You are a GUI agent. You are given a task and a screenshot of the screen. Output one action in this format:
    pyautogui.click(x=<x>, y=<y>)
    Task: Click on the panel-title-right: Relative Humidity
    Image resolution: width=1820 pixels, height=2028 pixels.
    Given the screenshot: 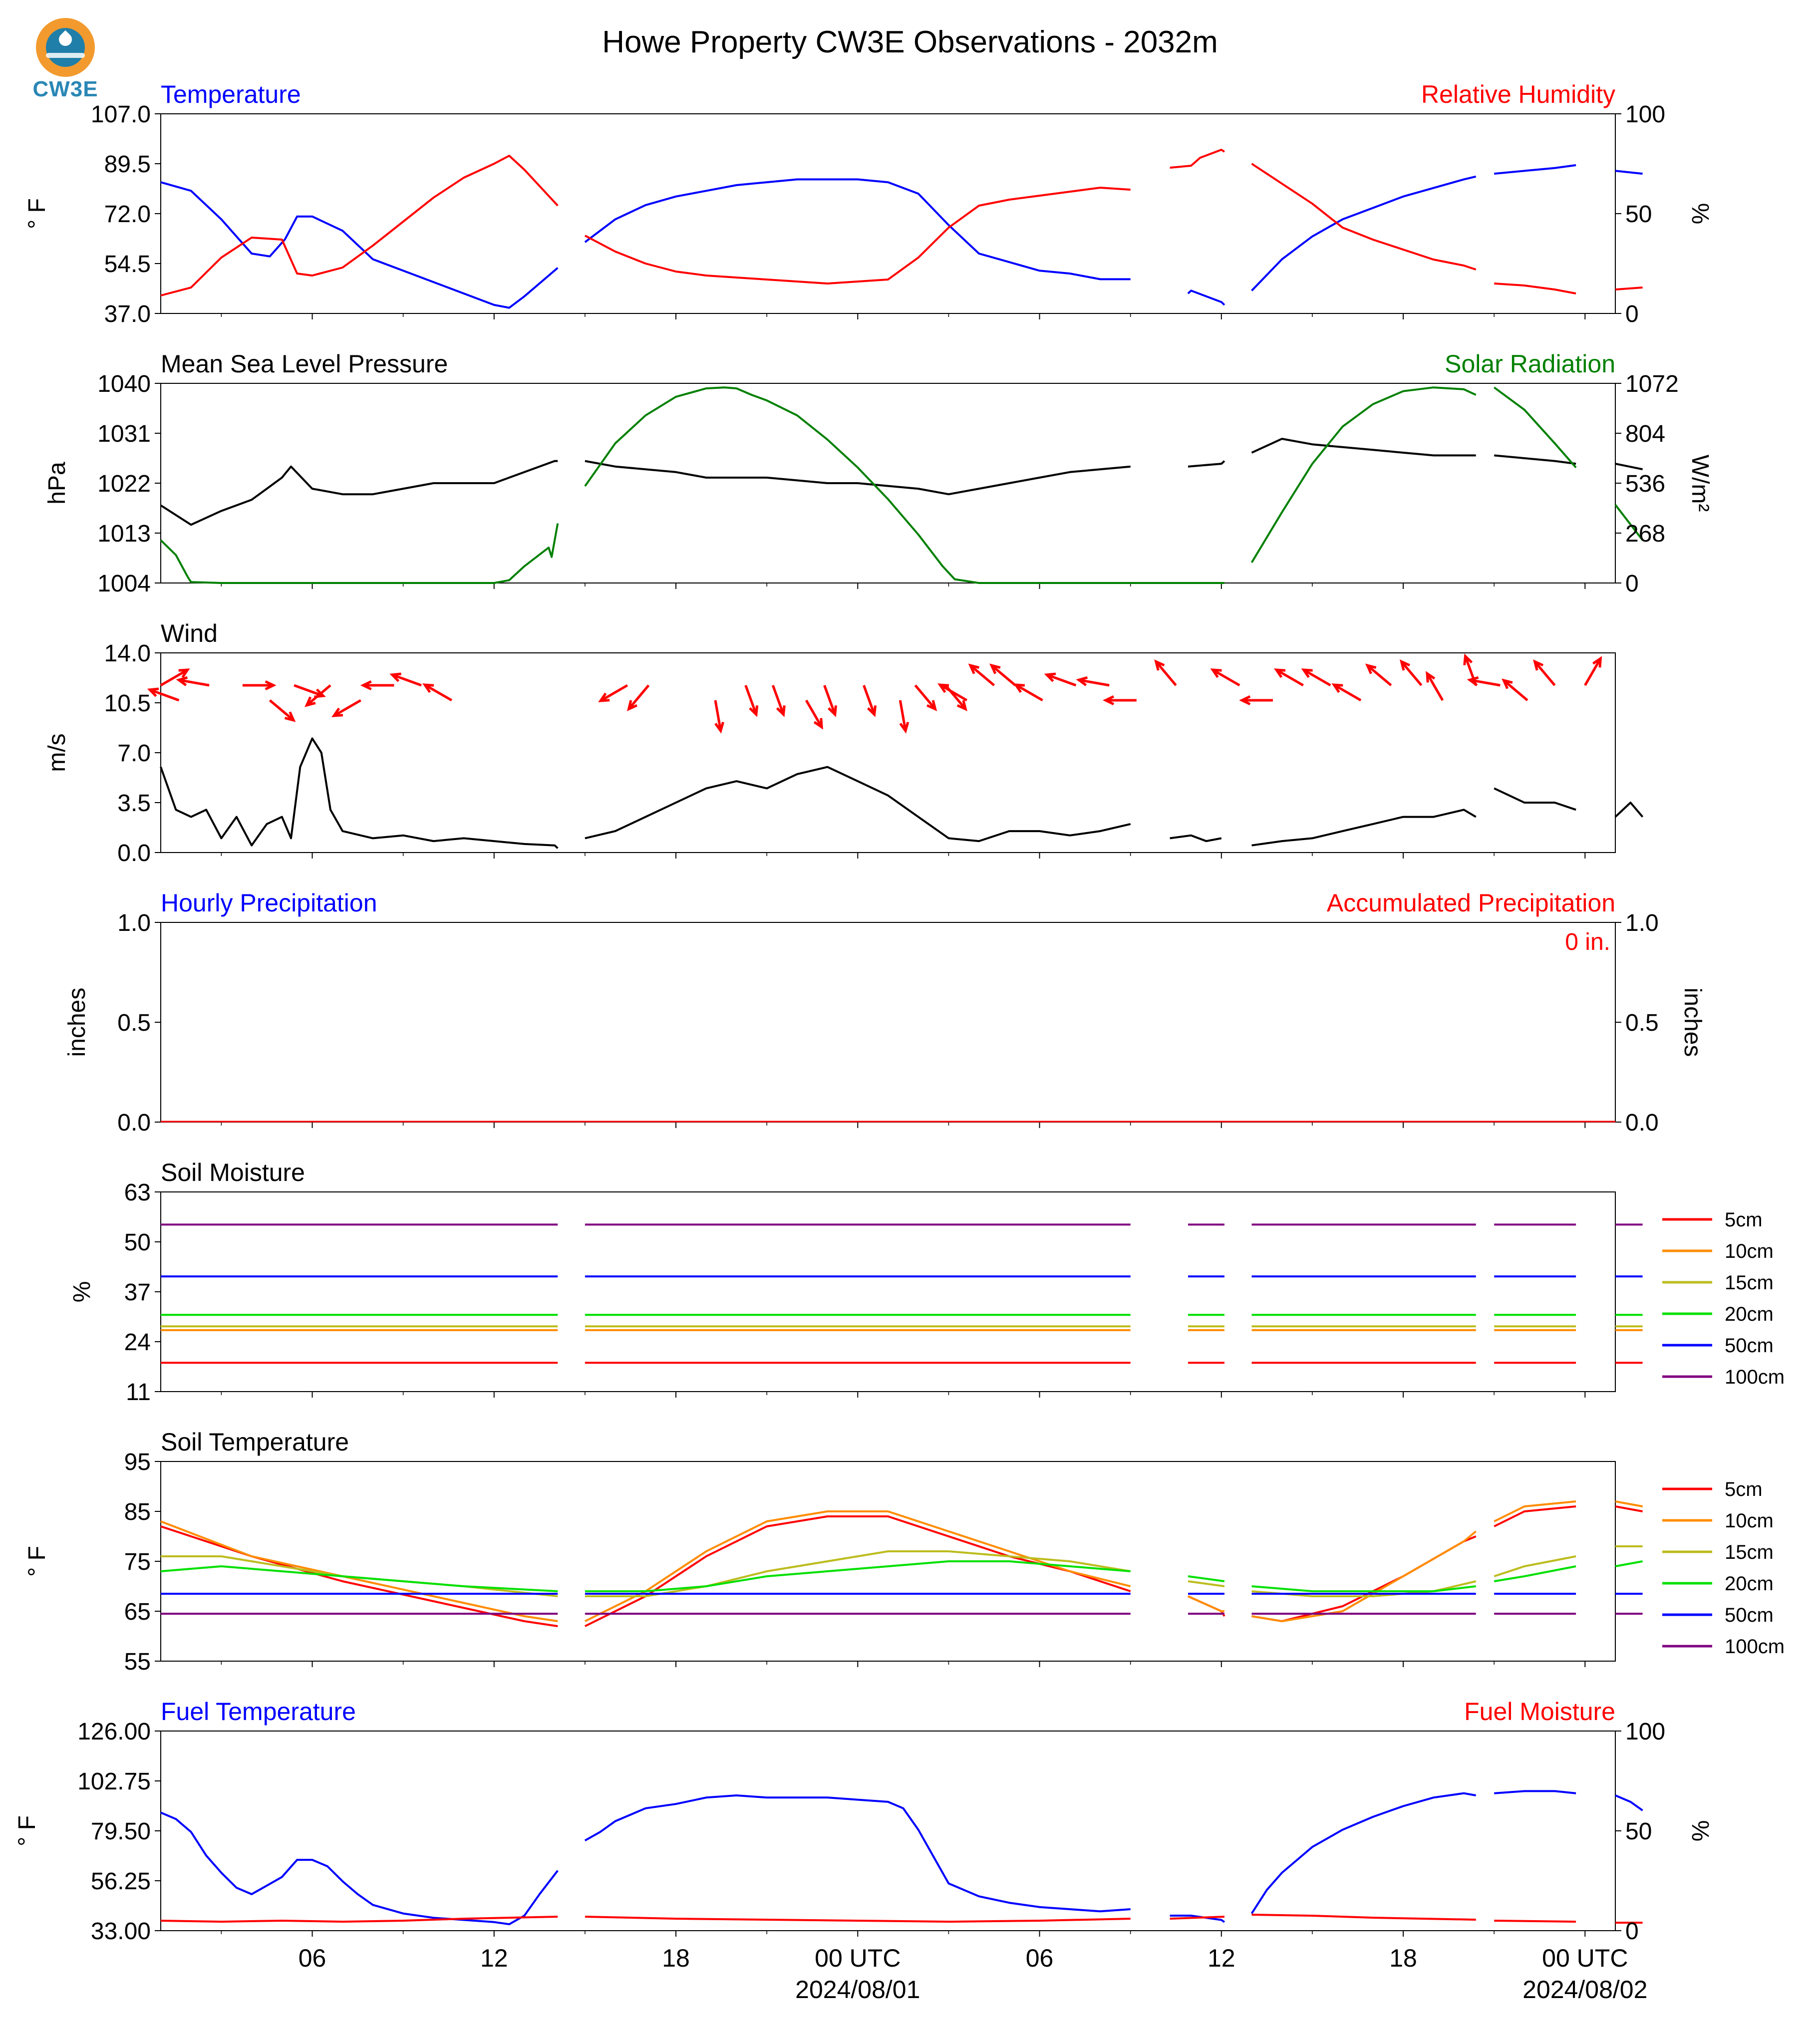 What is the action you would take?
    pyautogui.click(x=1518, y=94)
    